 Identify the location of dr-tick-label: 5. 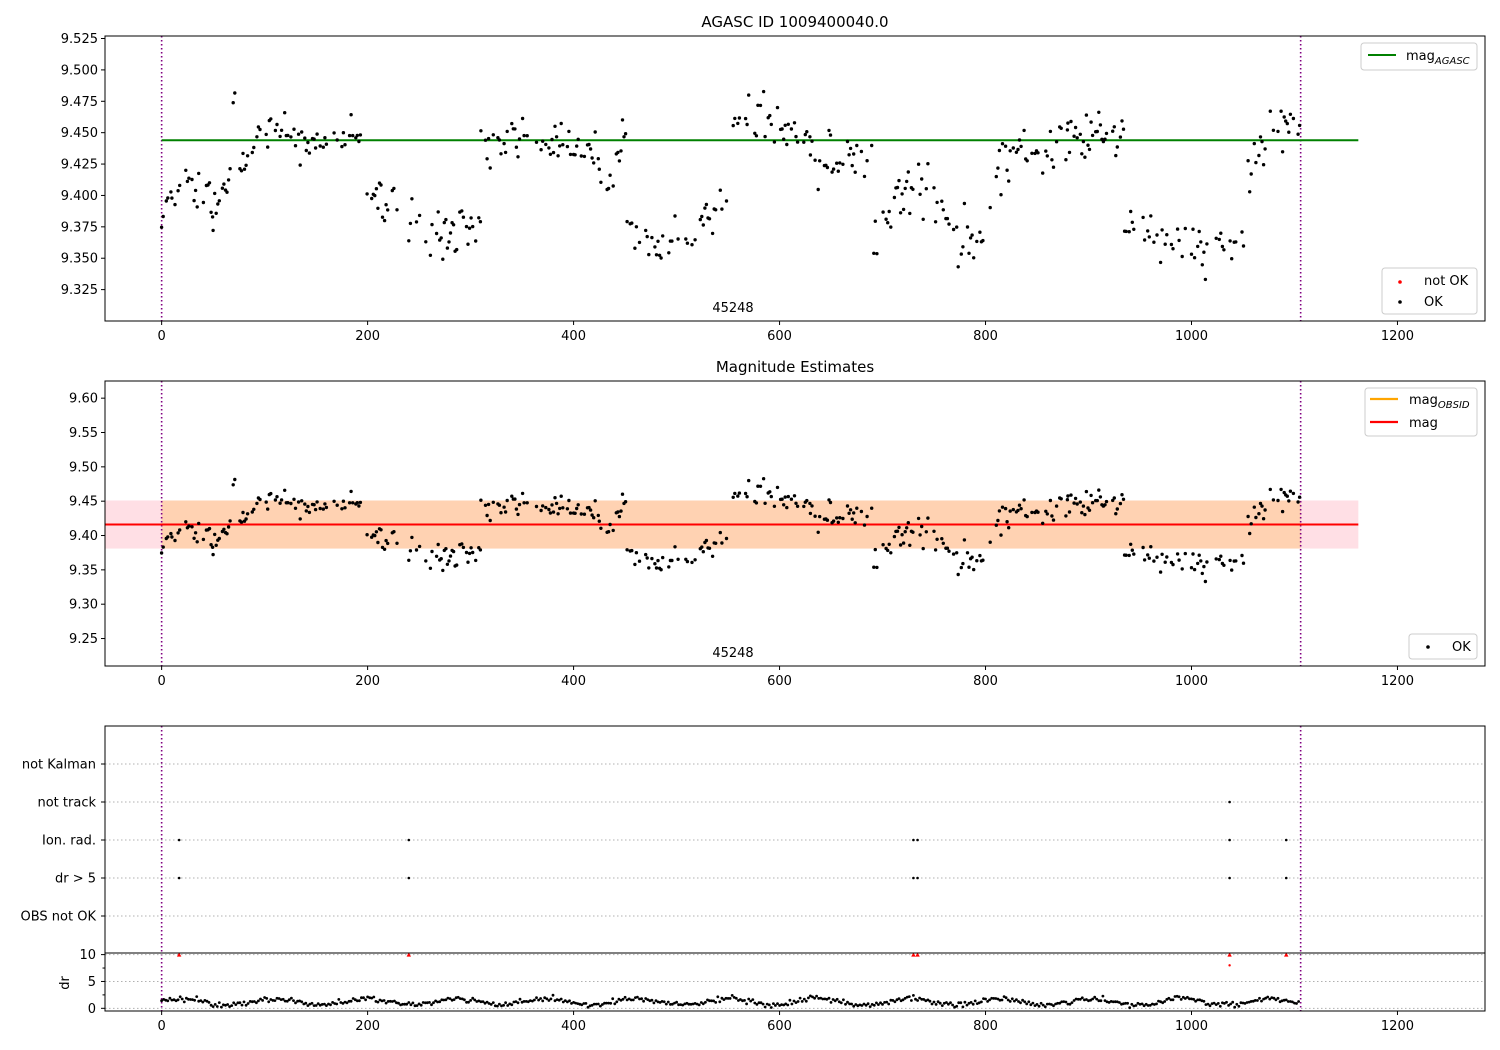
(92, 982).